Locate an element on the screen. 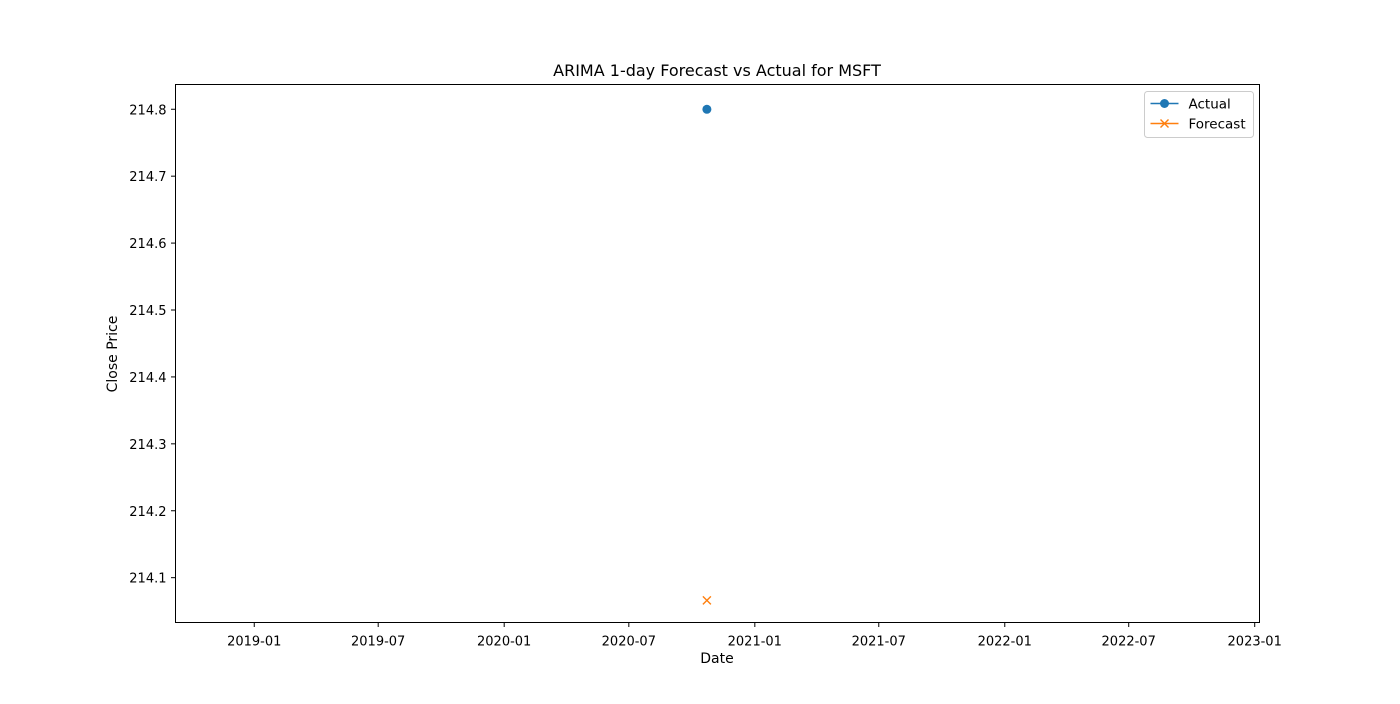 The width and height of the screenshot is (1400, 704). legend: Actual Forecast is located at coordinates (1199, 114).